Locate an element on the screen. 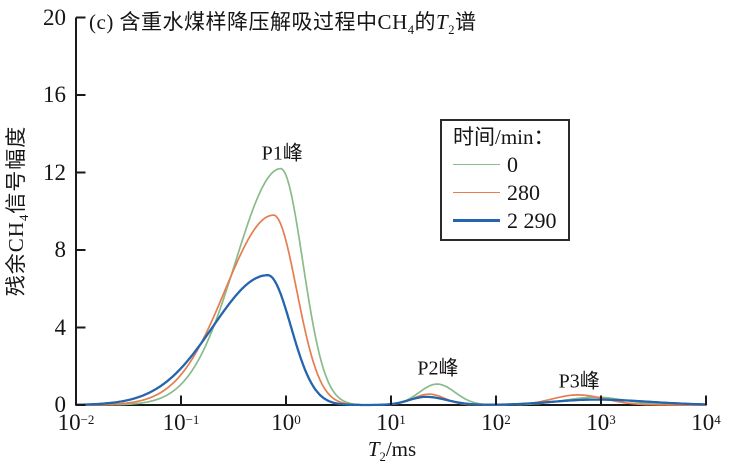 This screenshot has height=473, width=733. x-tick-exponent: 2 is located at coordinates (507, 419).